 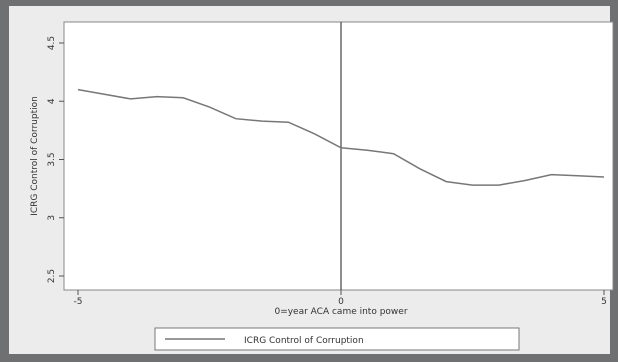 What do you see at coordinates (52, 159) in the screenshot?
I see `y-tick-label: 3.5` at bounding box center [52, 159].